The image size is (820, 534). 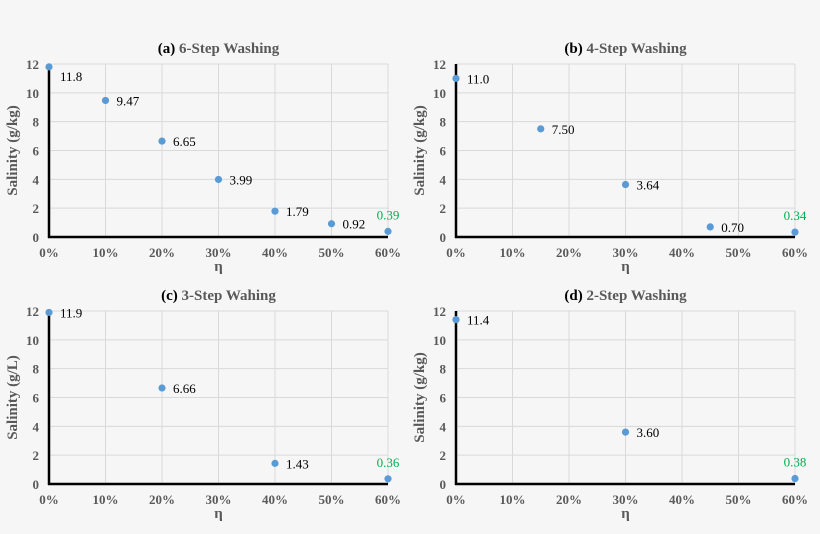 I want to click on chart-title: (c) 3-Step Wahing, so click(x=218, y=296).